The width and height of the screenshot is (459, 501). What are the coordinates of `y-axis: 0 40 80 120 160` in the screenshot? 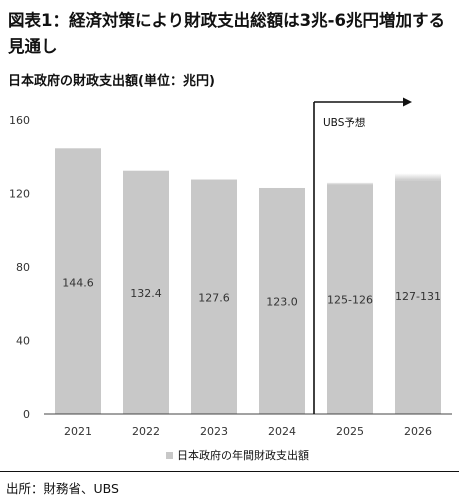 It's located at (19, 267).